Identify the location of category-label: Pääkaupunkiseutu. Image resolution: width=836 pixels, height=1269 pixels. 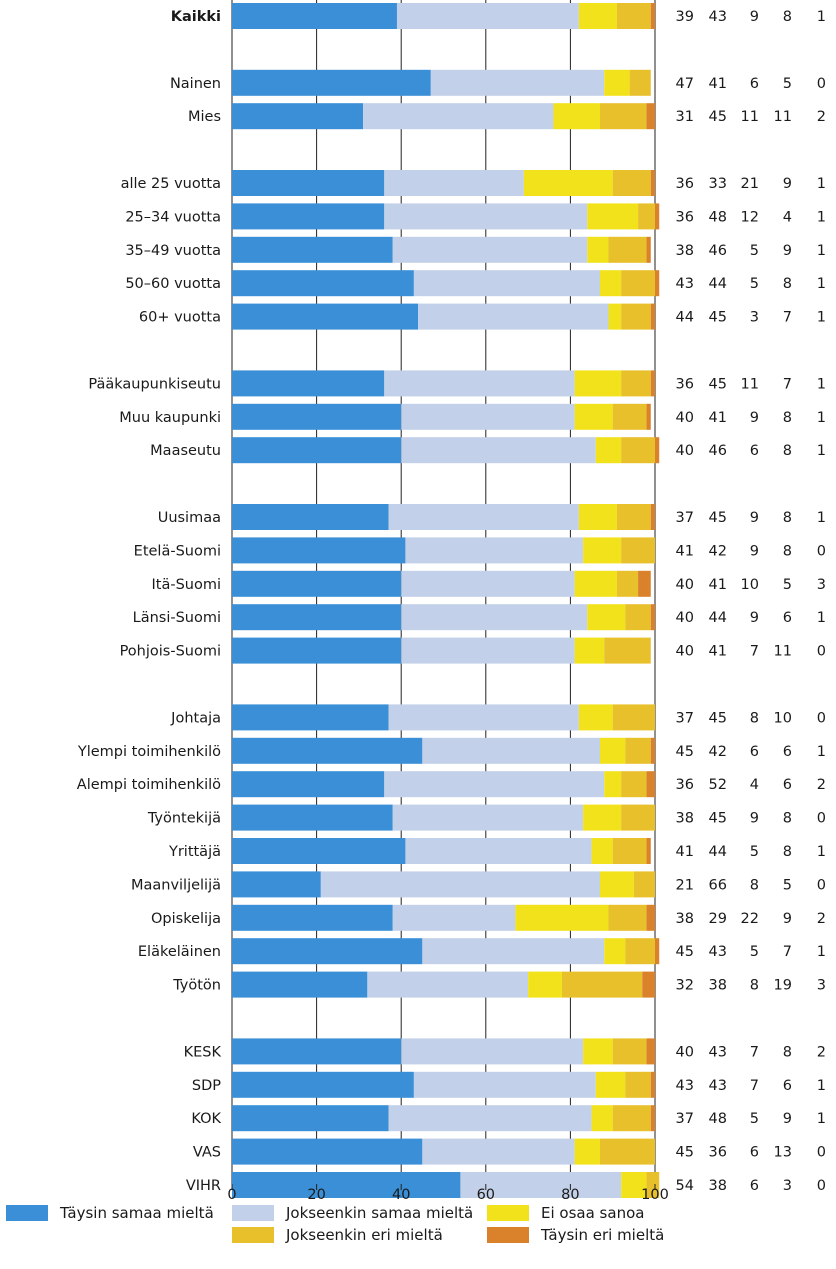
(154, 384).